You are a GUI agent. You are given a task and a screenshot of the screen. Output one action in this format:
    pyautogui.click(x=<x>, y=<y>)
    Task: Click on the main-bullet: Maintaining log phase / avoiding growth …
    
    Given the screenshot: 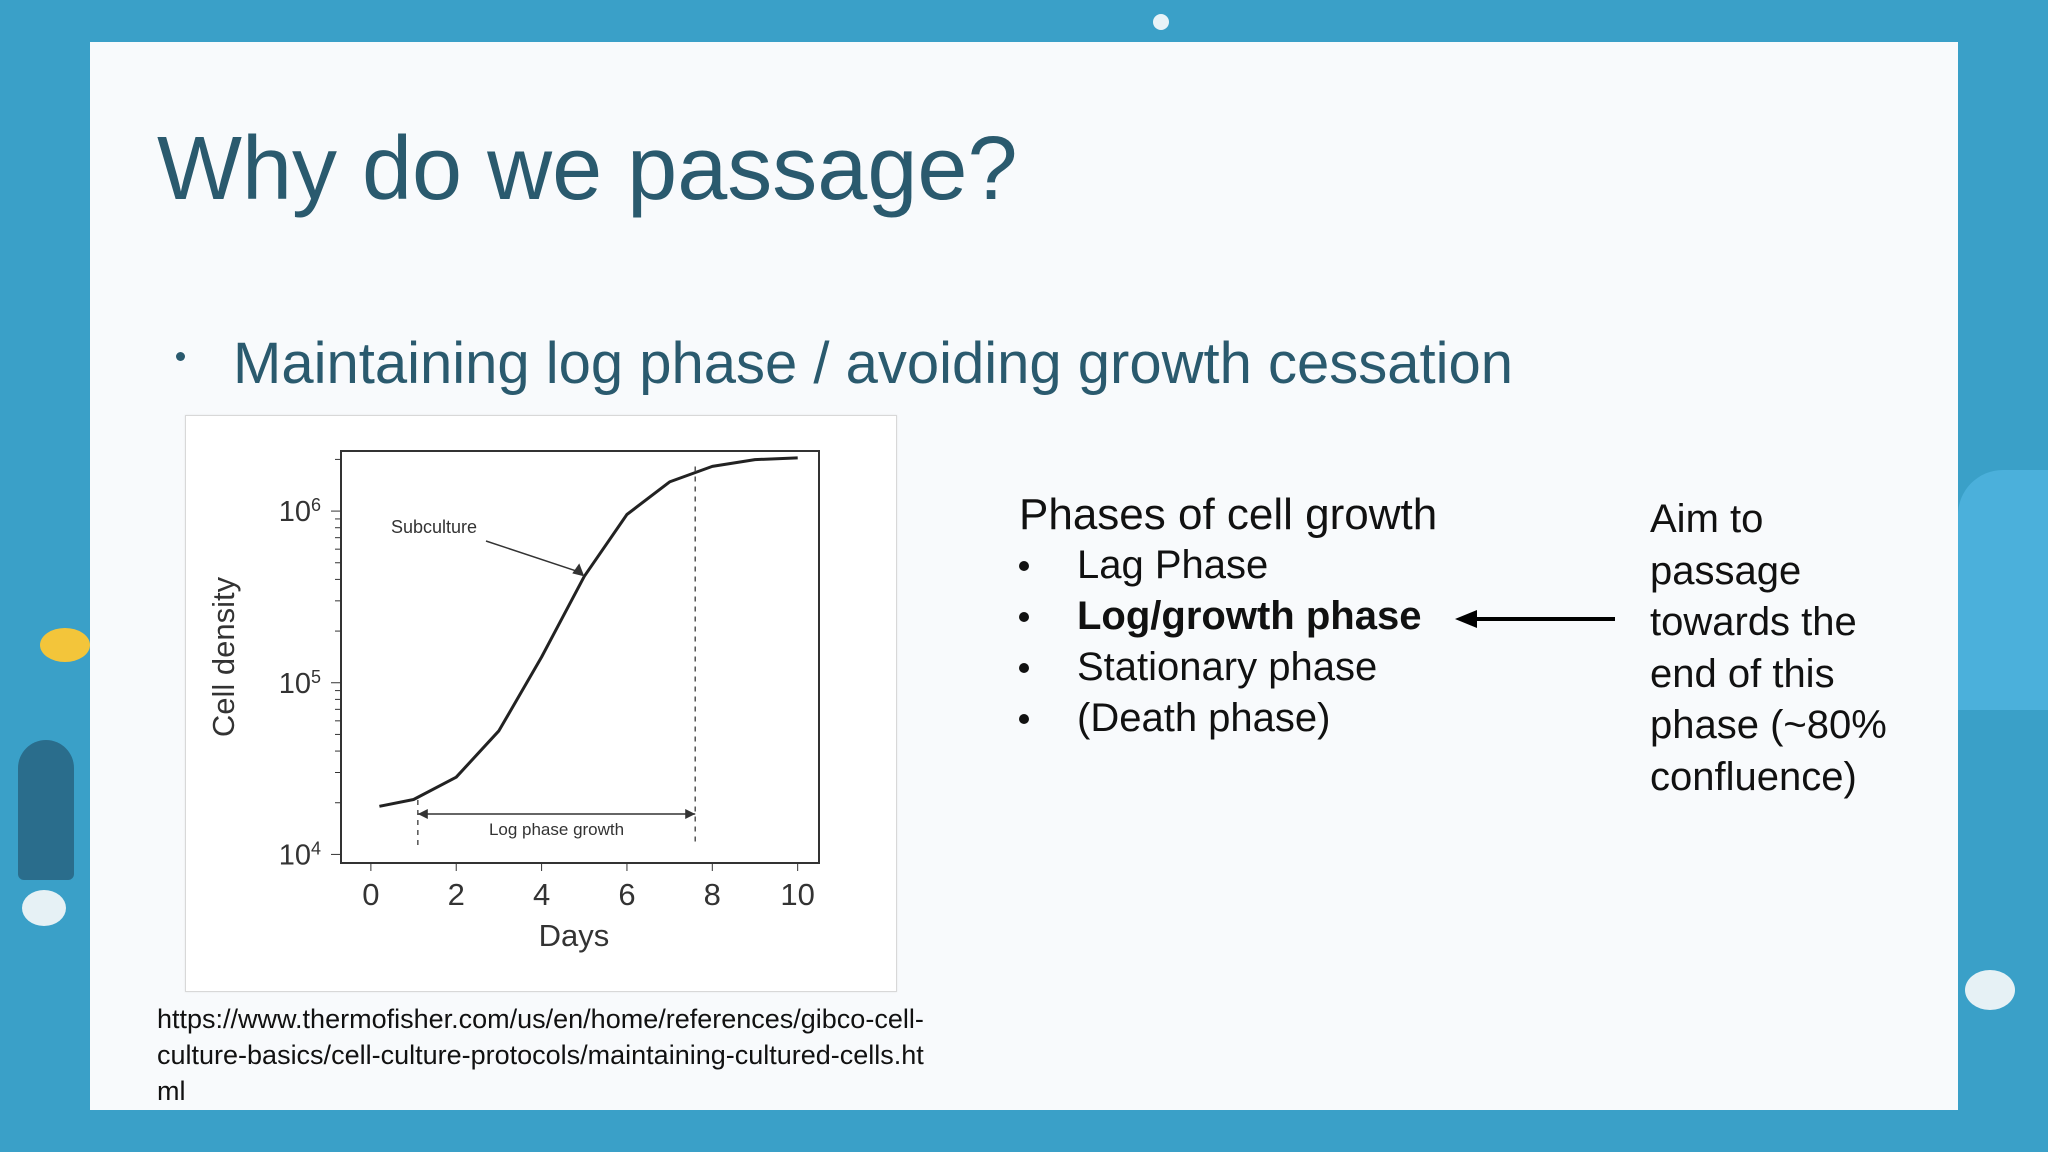 What is the action you would take?
    pyautogui.click(x=873, y=363)
    